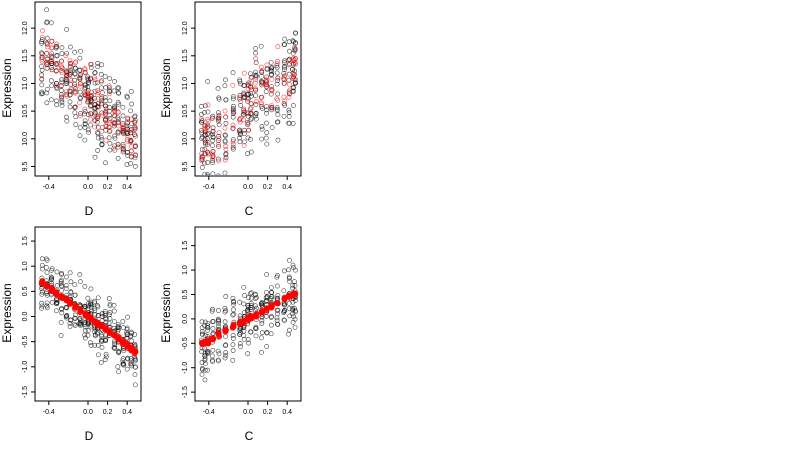  What do you see at coordinates (185, 83) in the screenshot?
I see `panel-top-right-y-tick-label: 11.0` at bounding box center [185, 83].